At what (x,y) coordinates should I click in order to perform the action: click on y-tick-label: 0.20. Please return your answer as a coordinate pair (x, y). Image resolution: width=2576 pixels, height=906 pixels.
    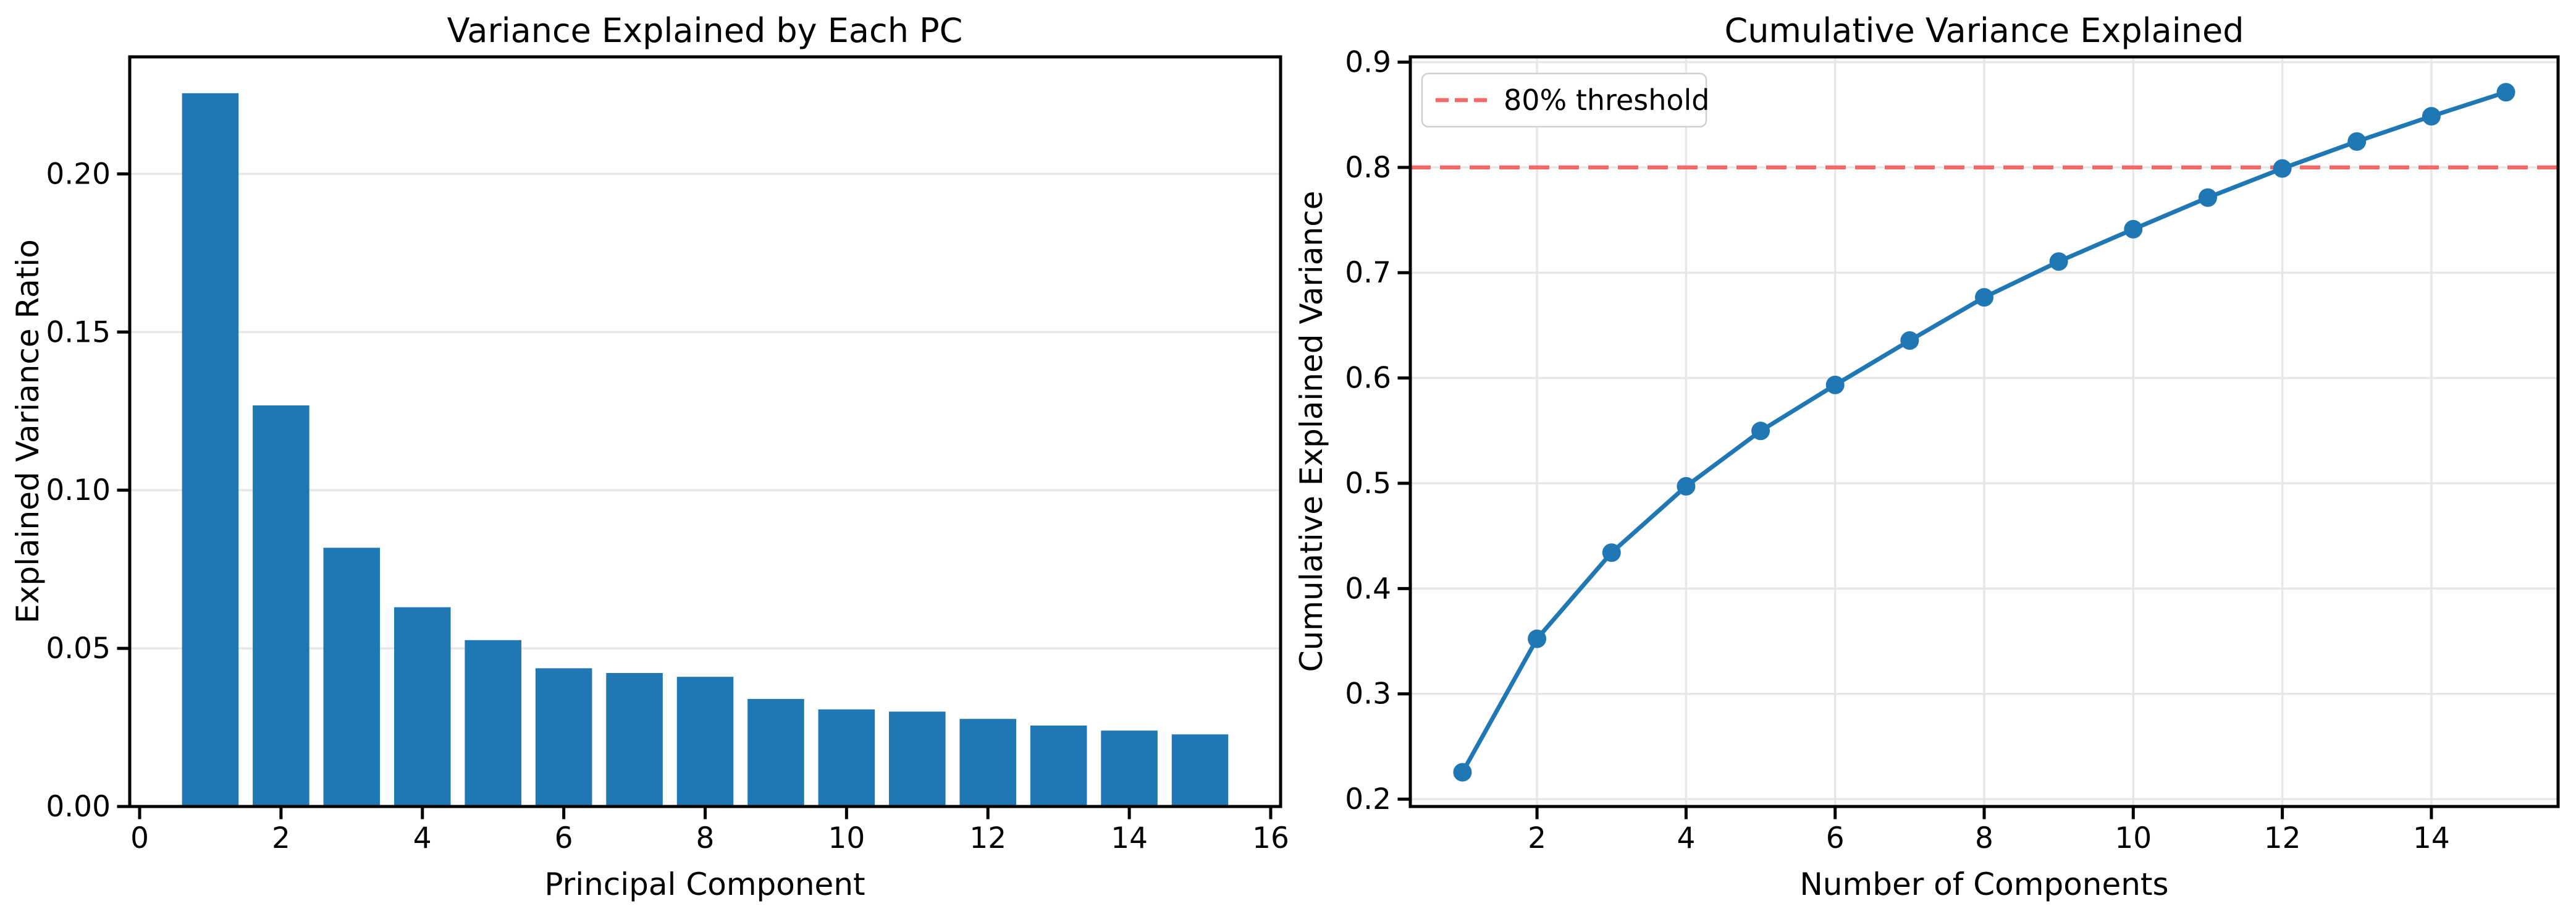
    Looking at the image, I should click on (78, 174).